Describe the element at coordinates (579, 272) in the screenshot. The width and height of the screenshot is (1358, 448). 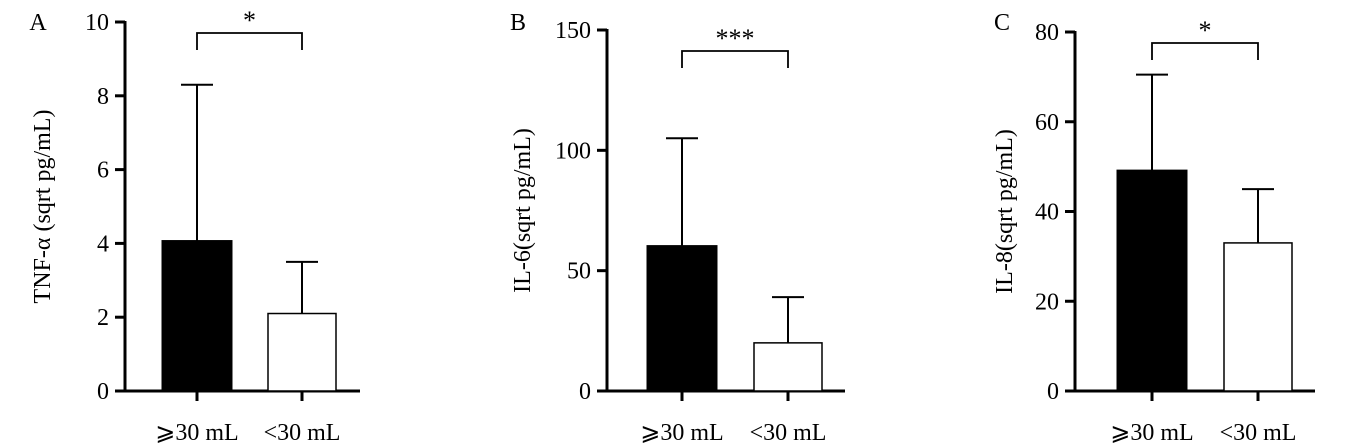
I see `y-tick-label: 50` at that location.